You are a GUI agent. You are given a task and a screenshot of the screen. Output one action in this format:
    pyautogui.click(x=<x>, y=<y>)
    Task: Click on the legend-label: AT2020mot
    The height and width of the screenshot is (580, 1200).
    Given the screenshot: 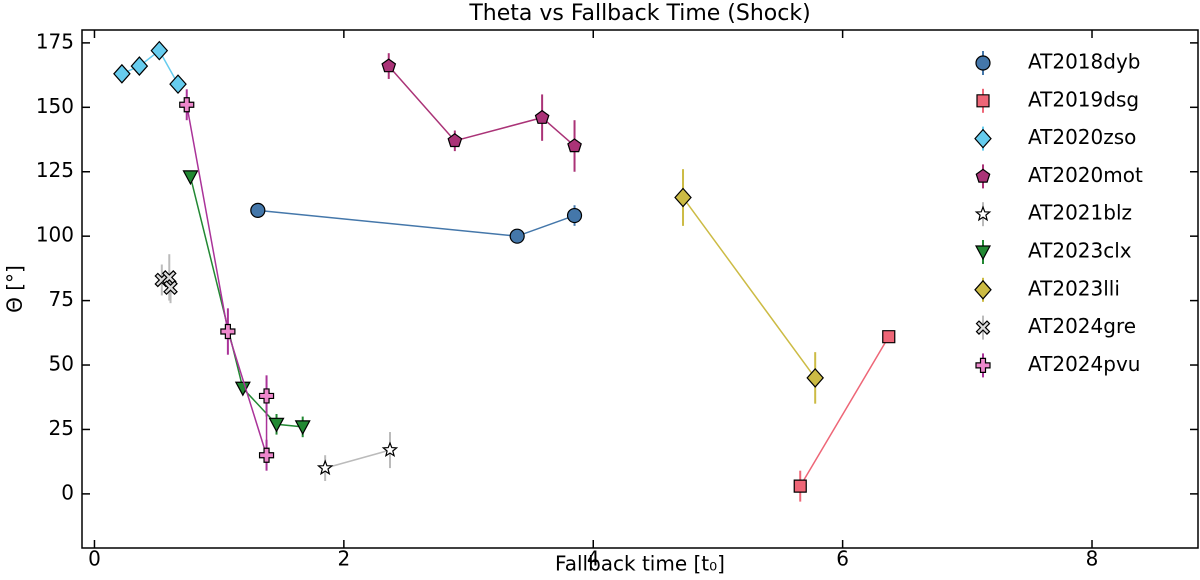 What is the action you would take?
    pyautogui.click(x=1085, y=175)
    